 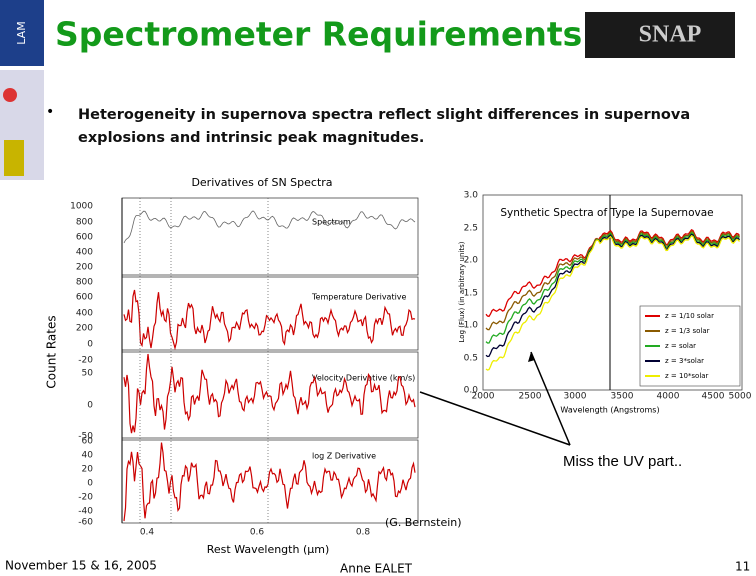 What do you see at coordinates (680, 346) in the screenshot?
I see `legend-label: z = solar` at bounding box center [680, 346].